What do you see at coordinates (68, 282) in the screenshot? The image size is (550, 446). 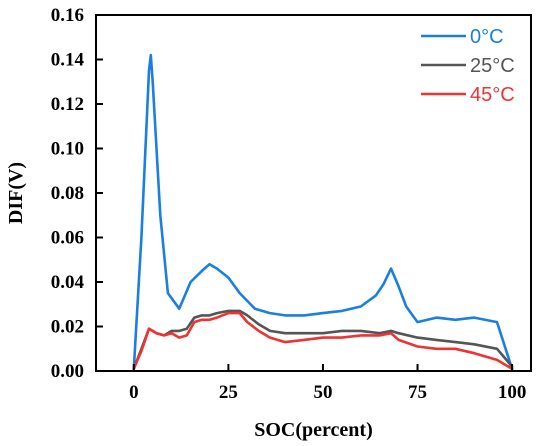 I see `y-tick-label: 0.04` at bounding box center [68, 282].